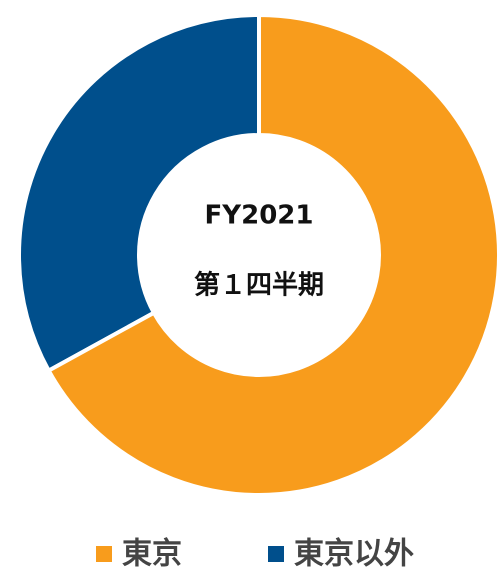  I want to click on legend-label: 東京, so click(152, 554).